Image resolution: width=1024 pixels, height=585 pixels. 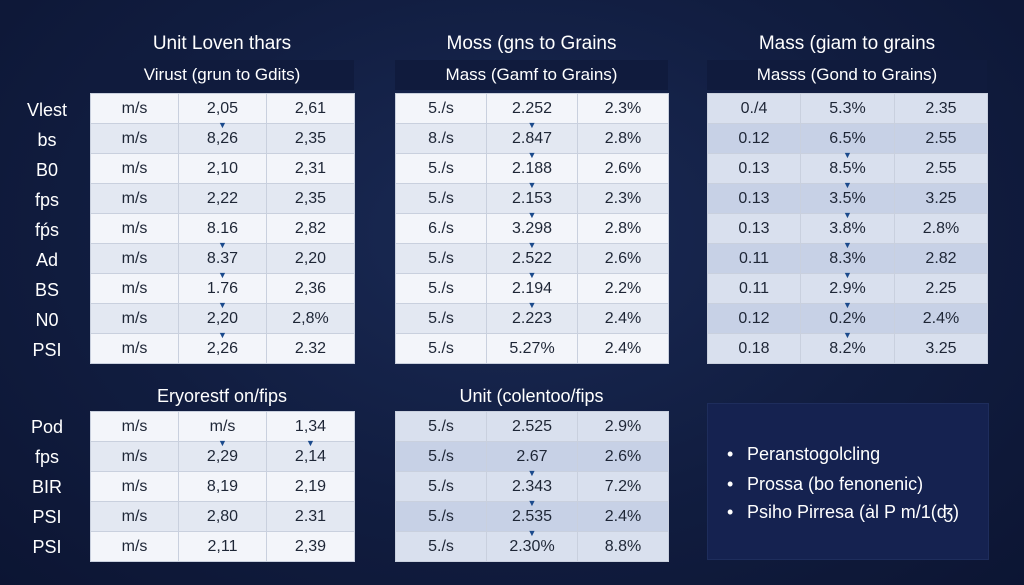 What do you see at coordinates (623, 426) in the screenshot?
I see `table-cell: 2.9%` at bounding box center [623, 426].